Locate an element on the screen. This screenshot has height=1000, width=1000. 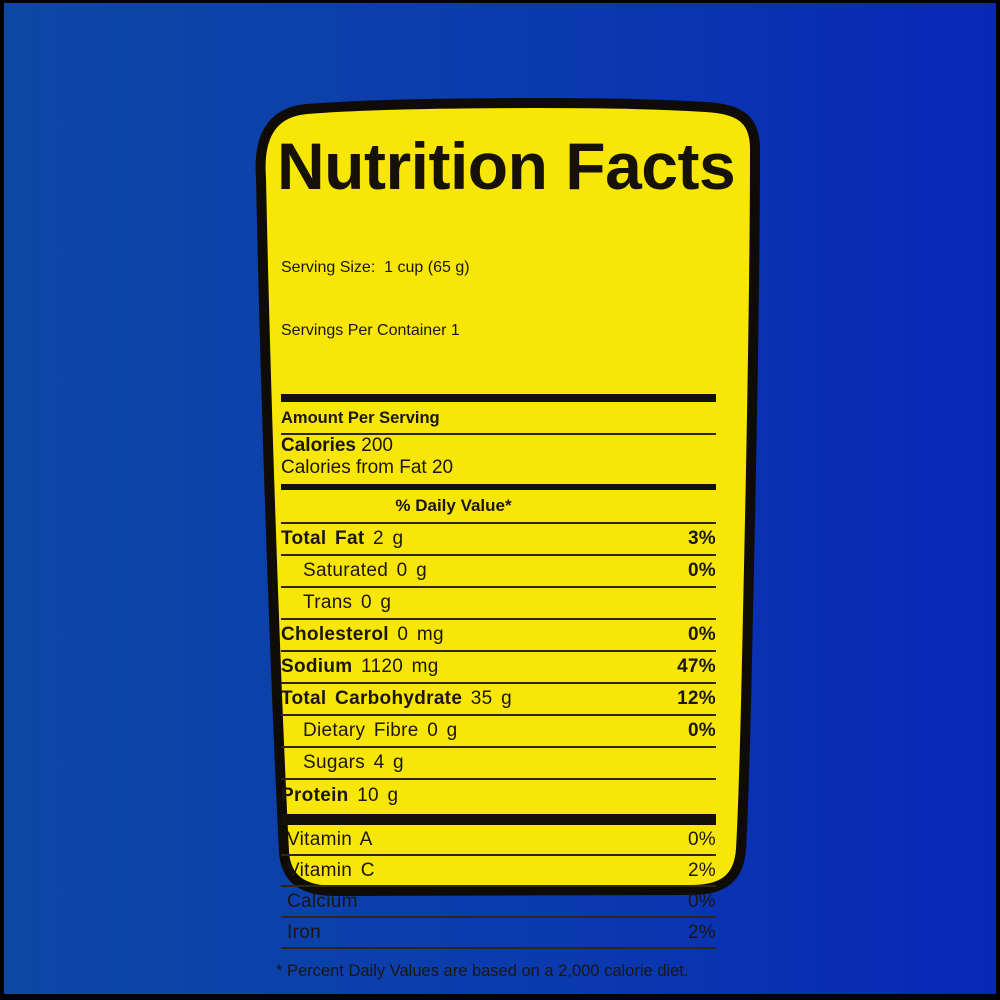
nutrient-row-sodium: Sodium 1120 mg 47% is located at coordinates (498, 668).